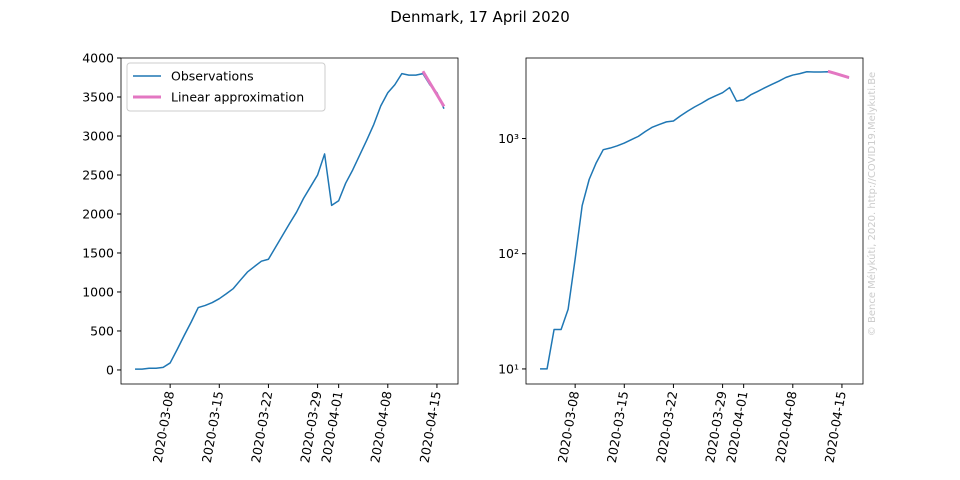 This screenshot has width=960, height=480. Describe the element at coordinates (508, 138) in the screenshot. I see `y-tick-label: 10³` at that location.